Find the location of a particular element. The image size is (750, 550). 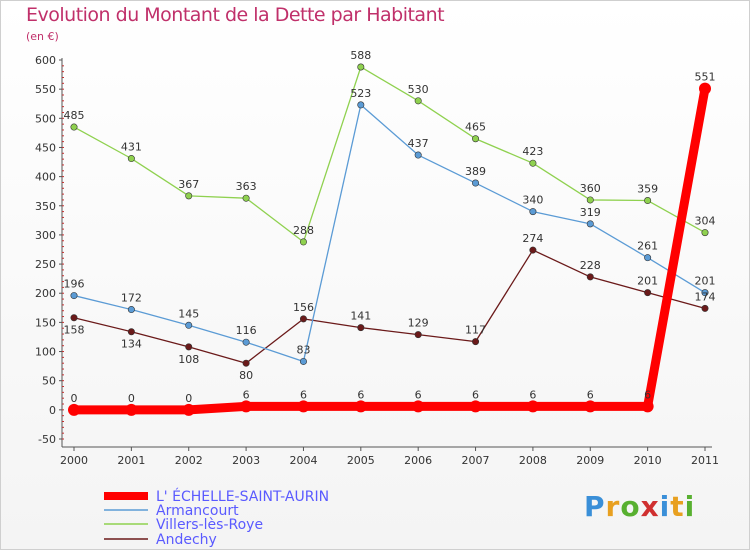

data-label: 274 is located at coordinates (532, 238).